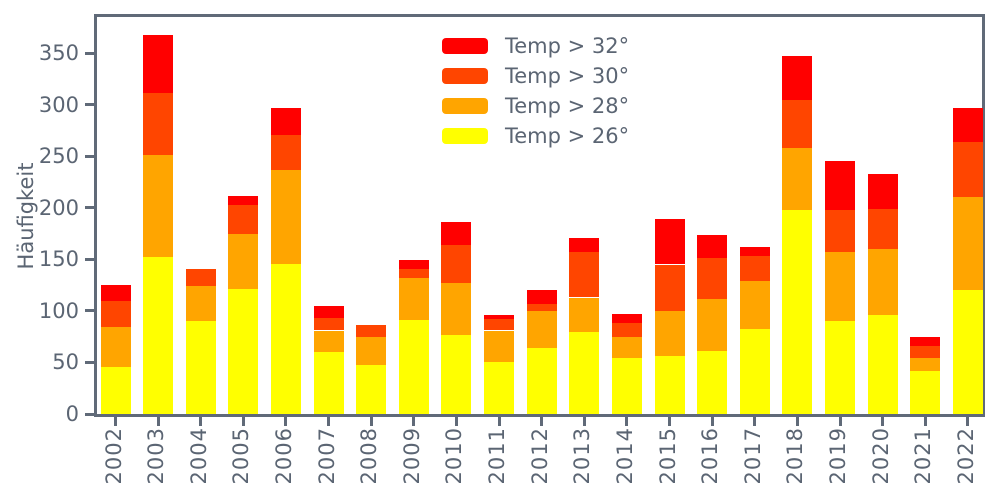  What do you see at coordinates (712, 325) in the screenshot?
I see `bar-2016-segment-temp-28temp-` at bounding box center [712, 325].